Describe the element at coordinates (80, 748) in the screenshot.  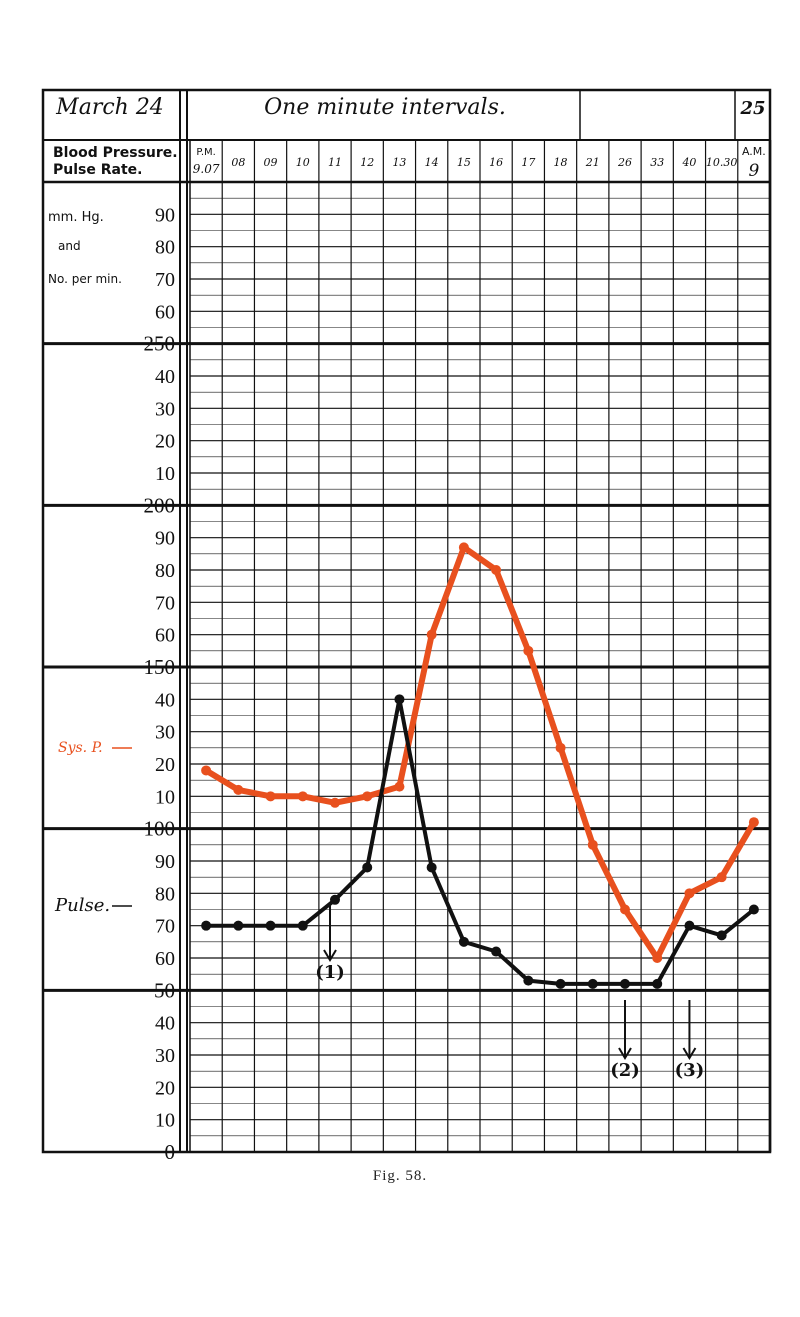
I see `systolic-series-label: Sys. P.` at that location.